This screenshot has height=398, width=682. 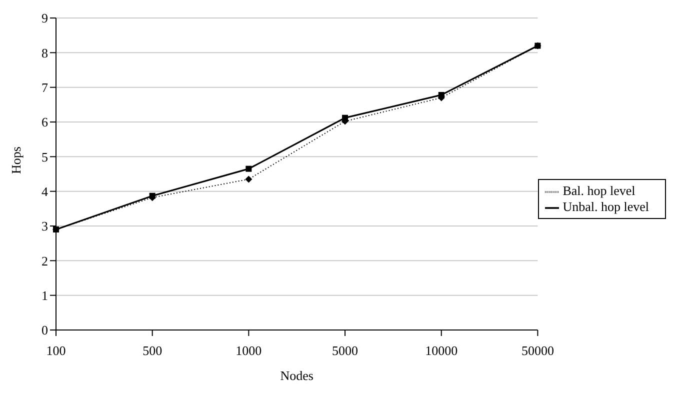 What do you see at coordinates (345, 350) in the screenshot?
I see `x-tick-label: 5000` at bounding box center [345, 350].